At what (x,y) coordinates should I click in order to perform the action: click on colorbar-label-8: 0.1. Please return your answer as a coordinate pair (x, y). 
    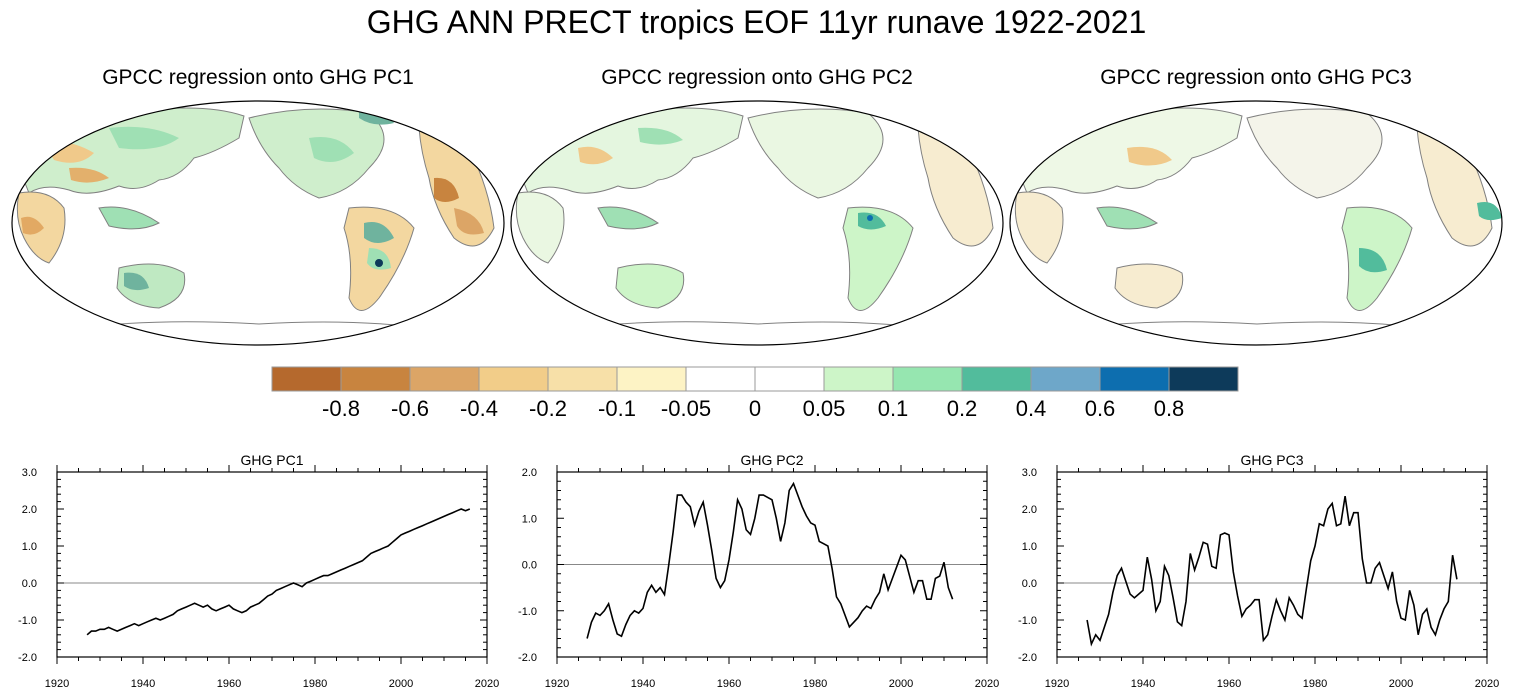
    Looking at the image, I should click on (893, 408).